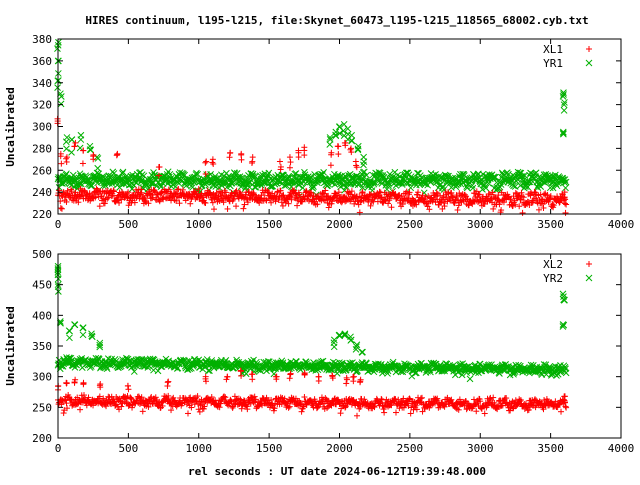 This screenshot has height=485, width=640. What do you see at coordinates (42, 39) in the screenshot?
I see `y-tick-label: 380` at bounding box center [42, 39].